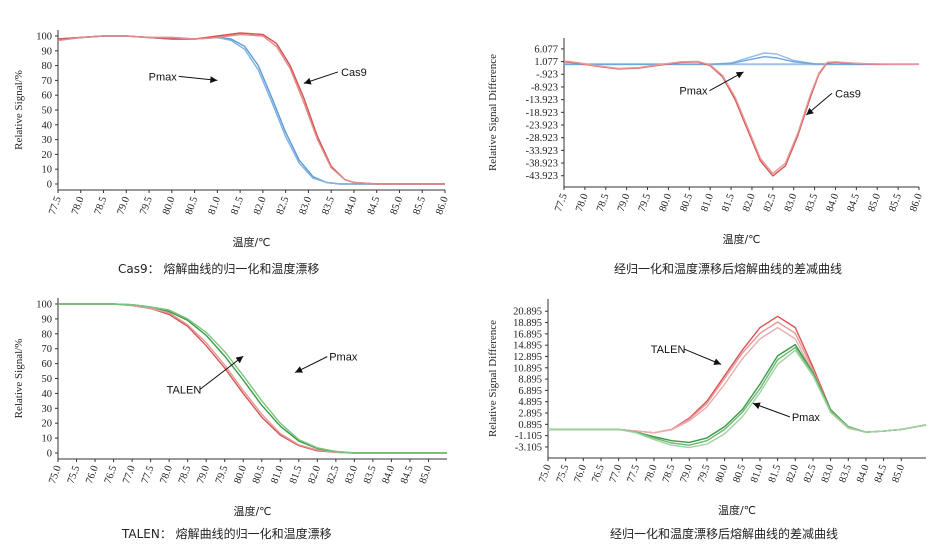 The width and height of the screenshot is (948, 546). Describe the element at coordinates (668, 350) in the screenshot. I see `annotation-label: TALEN` at that location.